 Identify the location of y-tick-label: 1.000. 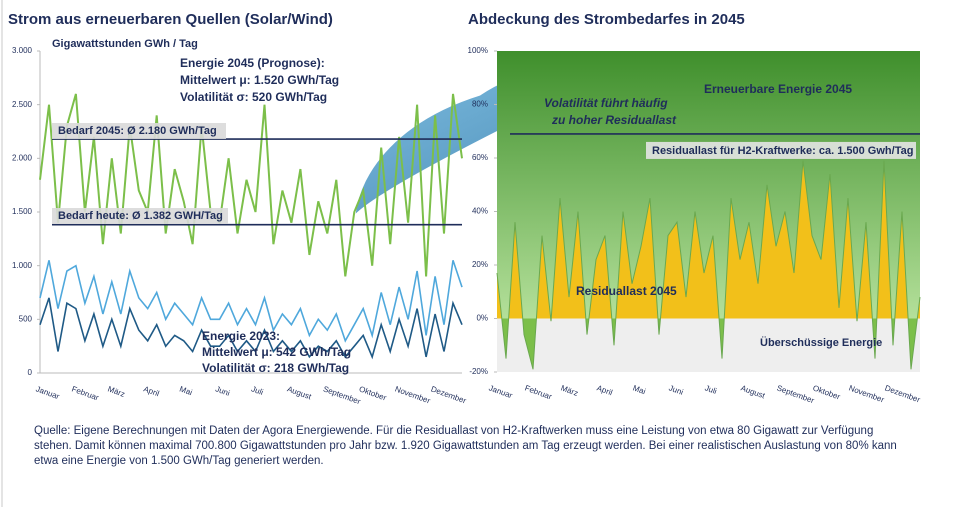
(22, 265).